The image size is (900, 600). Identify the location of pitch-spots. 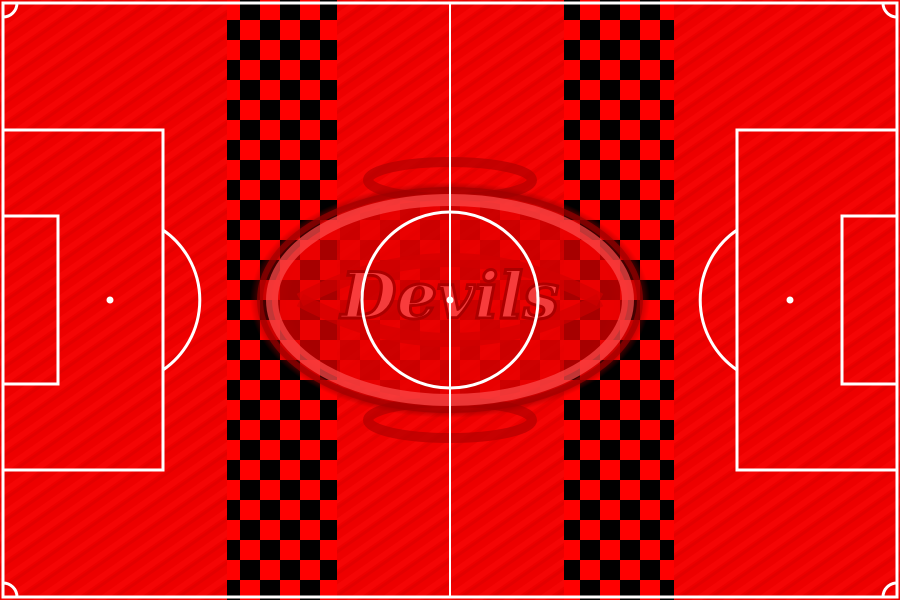
(450, 300).